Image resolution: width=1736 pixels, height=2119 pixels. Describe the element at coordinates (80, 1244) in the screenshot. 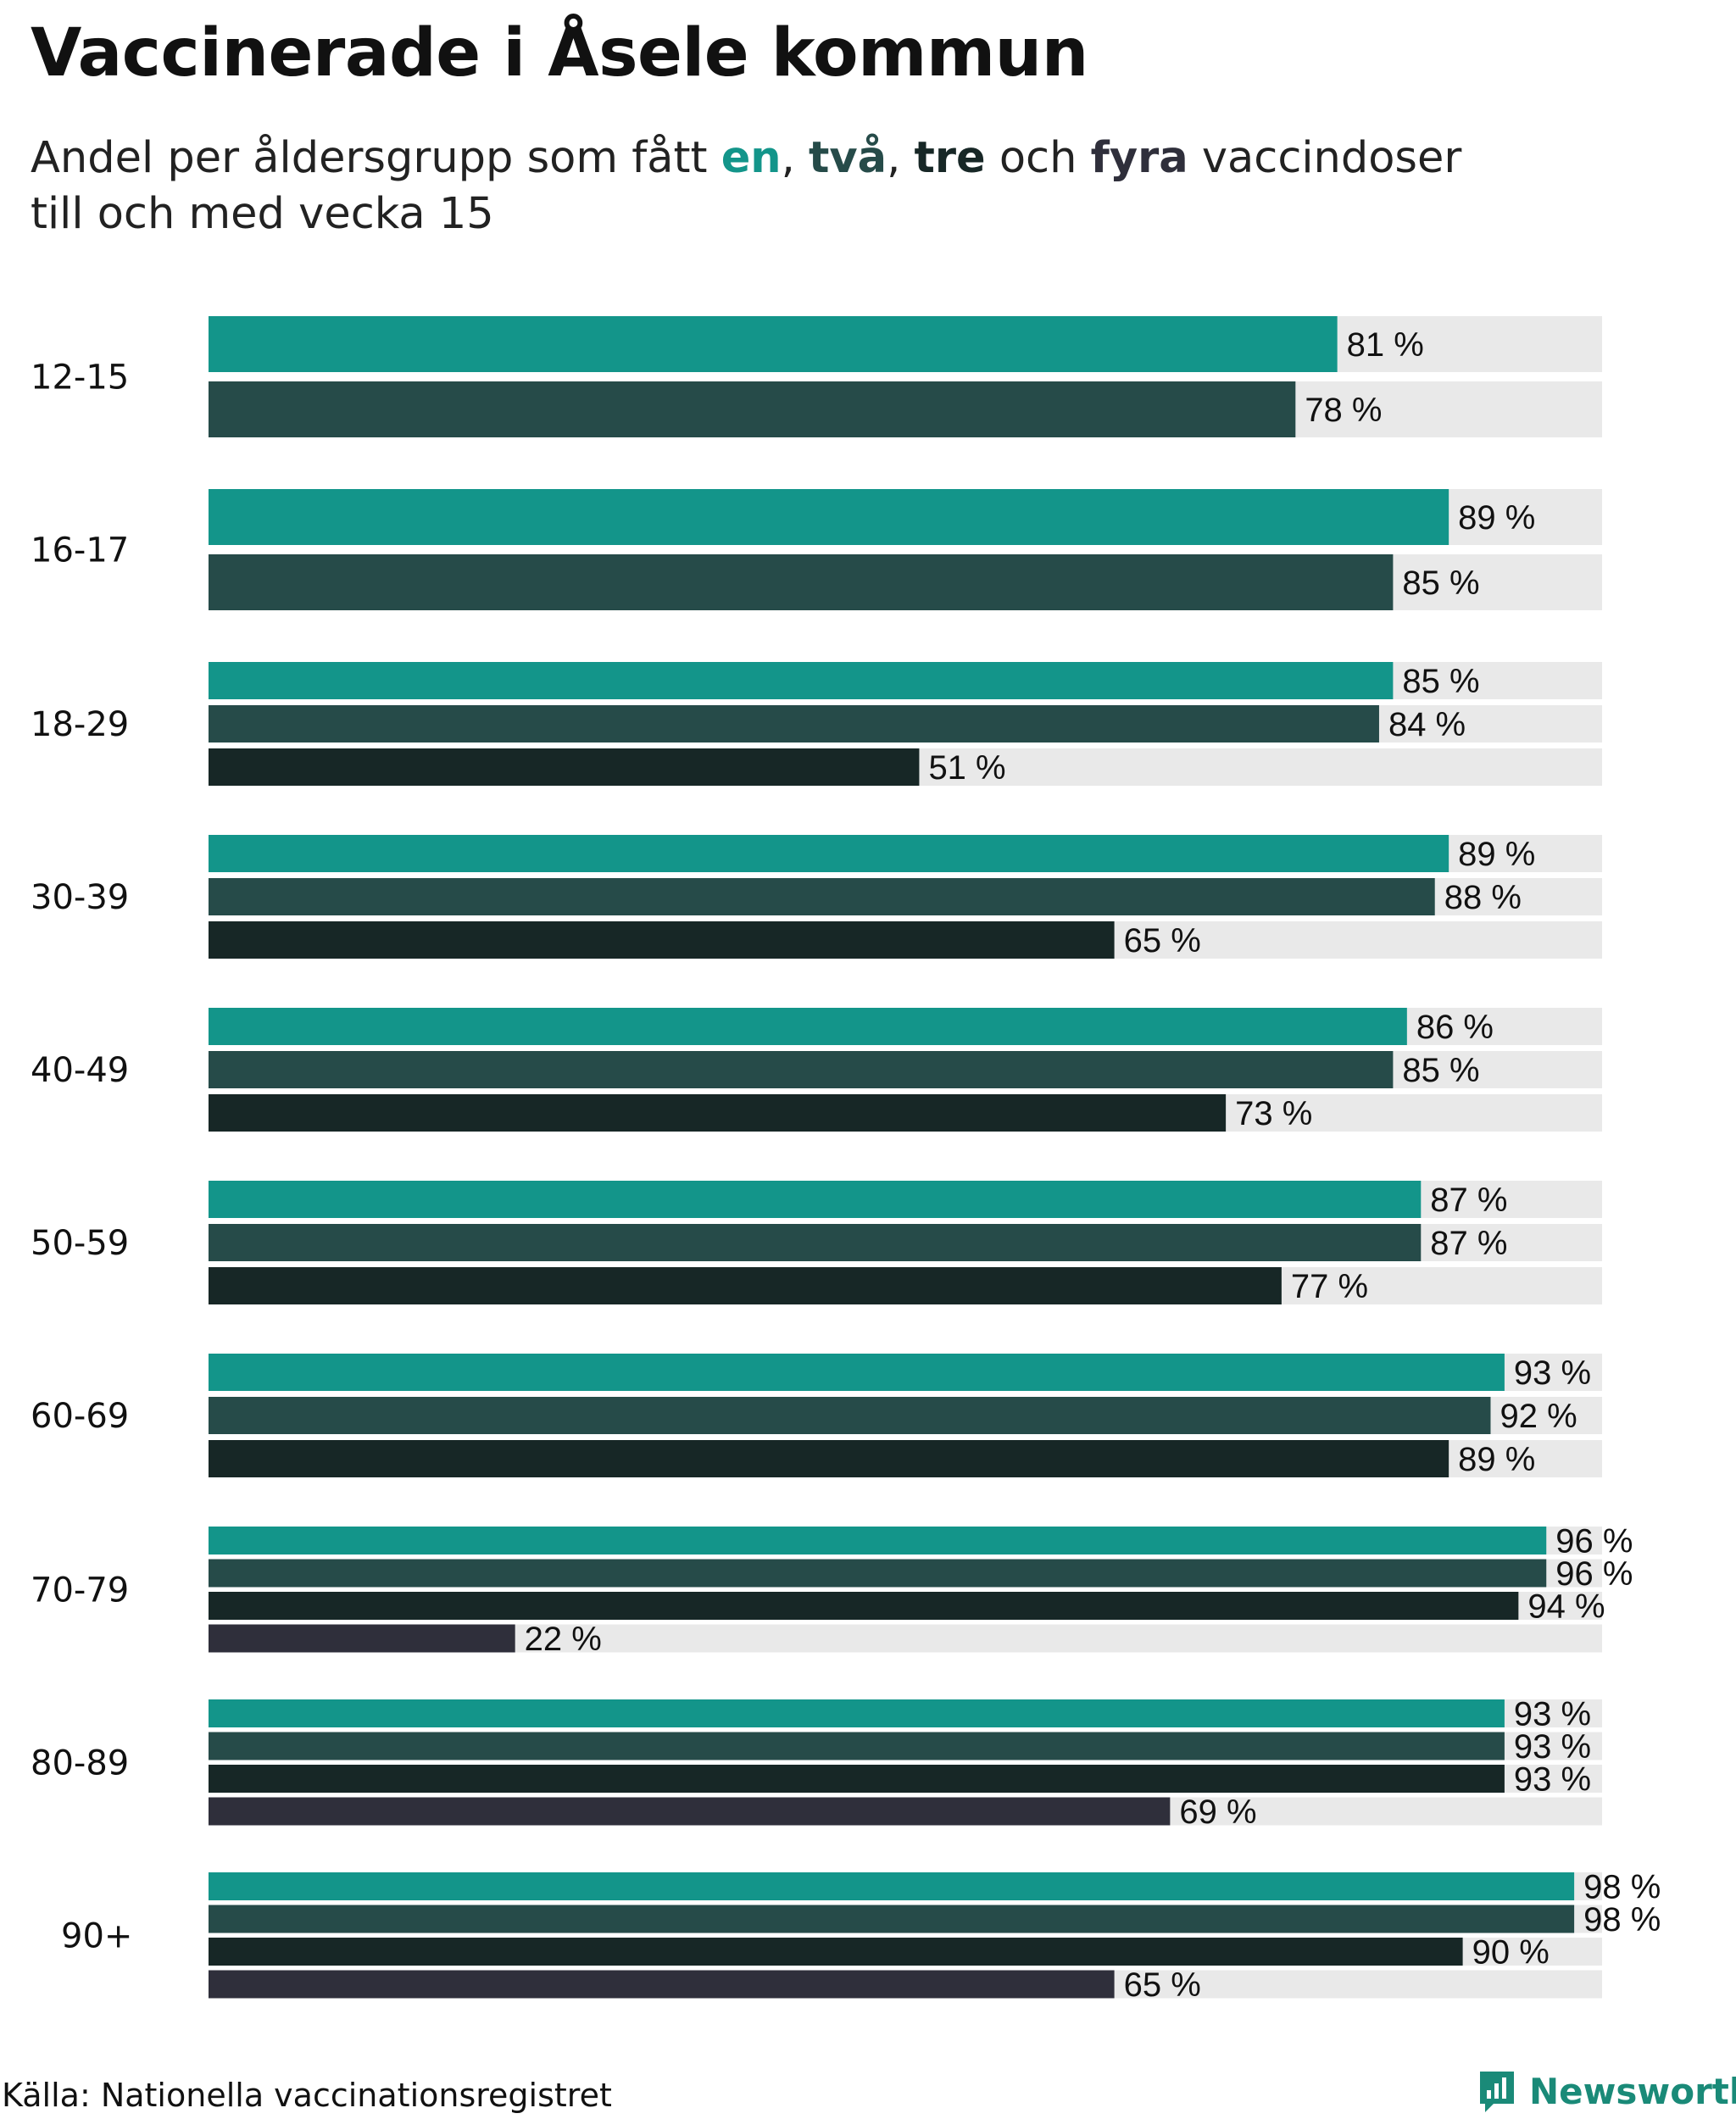

I see `age-group-label: 50-59` at that location.